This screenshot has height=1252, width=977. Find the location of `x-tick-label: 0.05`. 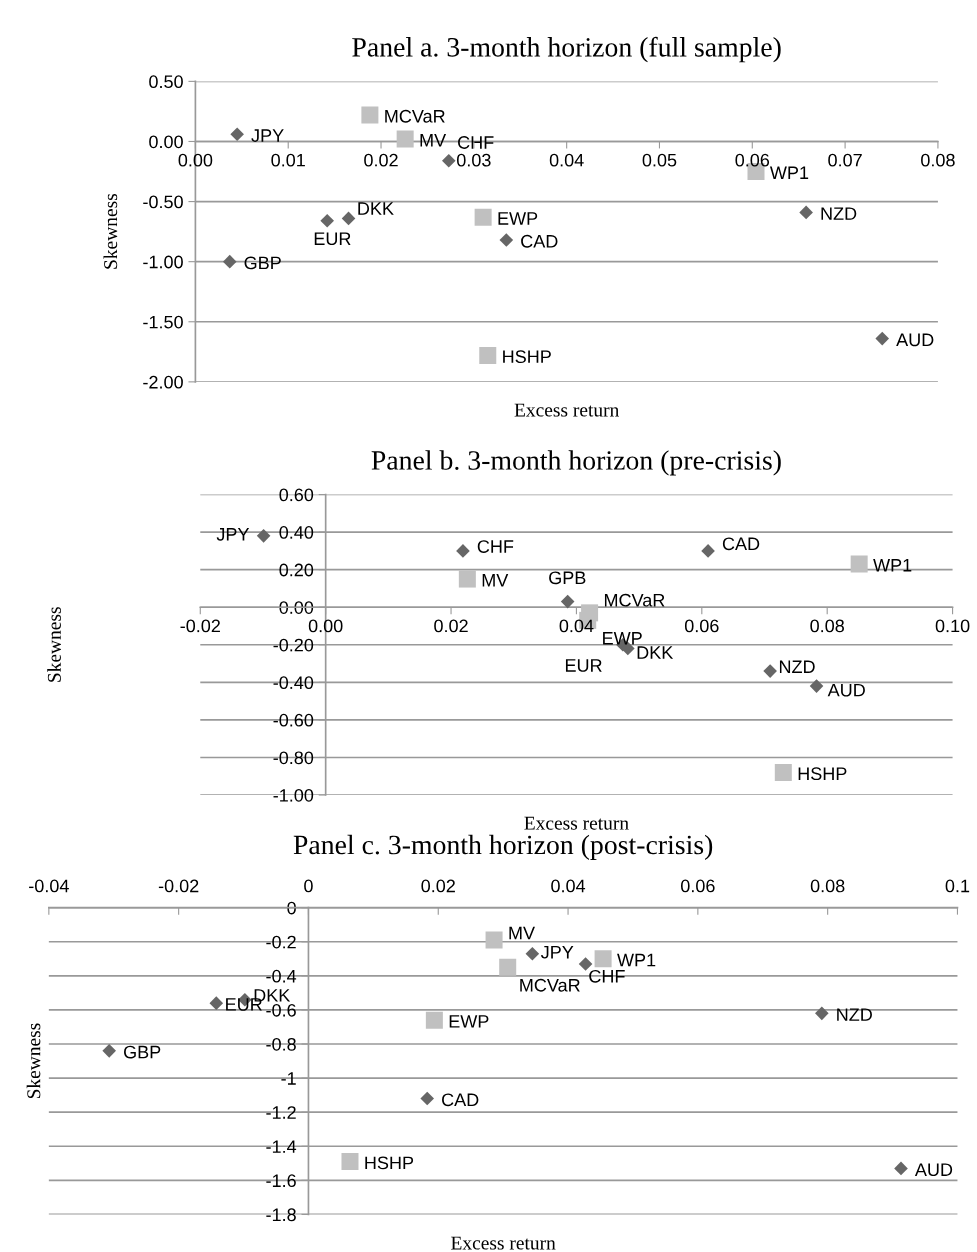

x-tick-label: 0.05 is located at coordinates (659, 160).